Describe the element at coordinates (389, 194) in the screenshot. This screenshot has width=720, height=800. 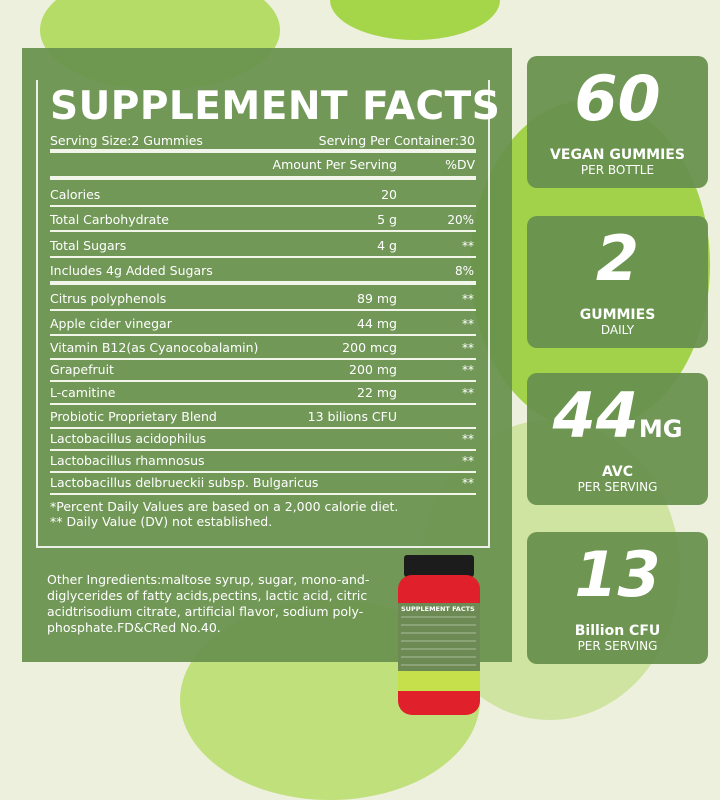
I see `nutrient-amount: 20` at that location.